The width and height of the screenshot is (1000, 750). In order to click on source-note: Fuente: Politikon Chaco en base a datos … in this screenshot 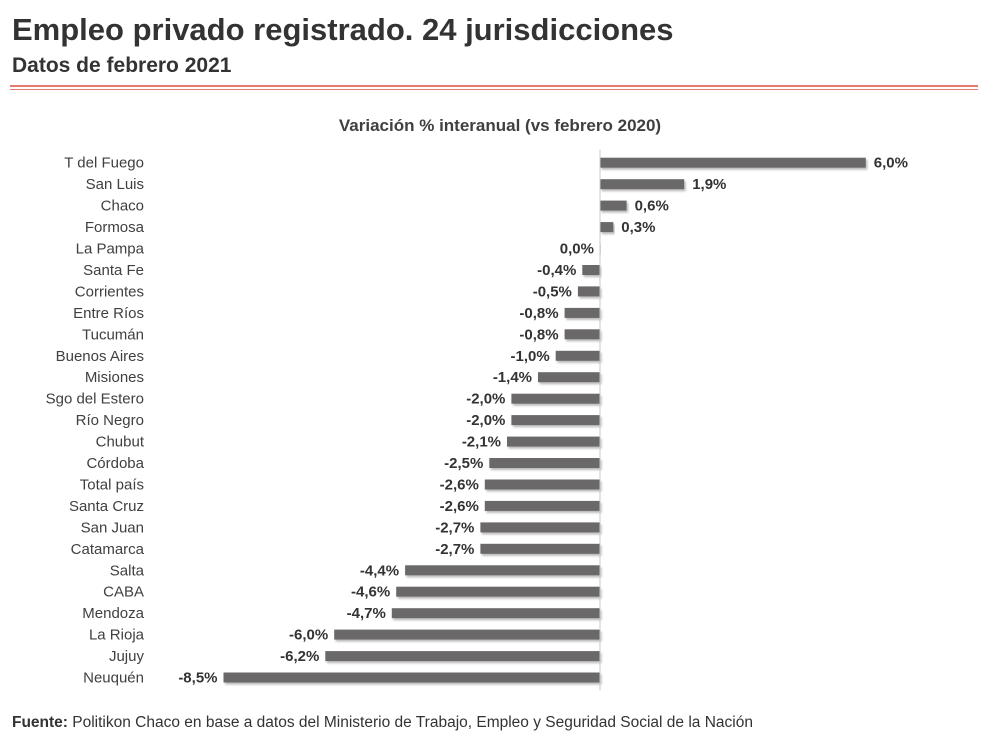, I will do `click(382, 723)`.